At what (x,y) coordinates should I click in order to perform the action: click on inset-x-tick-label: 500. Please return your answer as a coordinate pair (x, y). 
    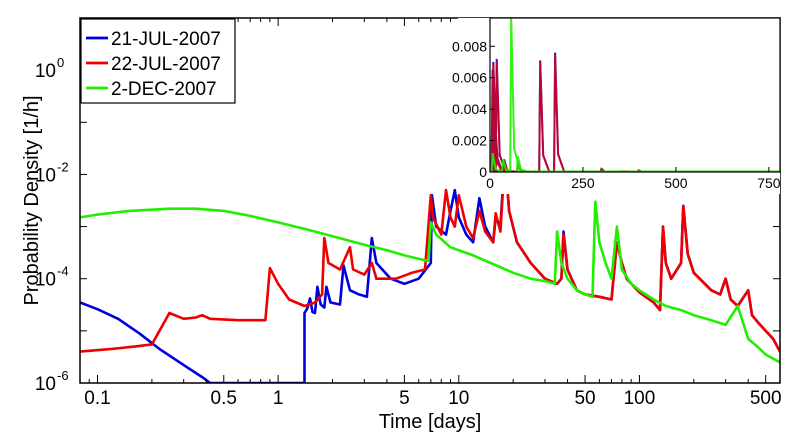
    Looking at the image, I should click on (676, 183).